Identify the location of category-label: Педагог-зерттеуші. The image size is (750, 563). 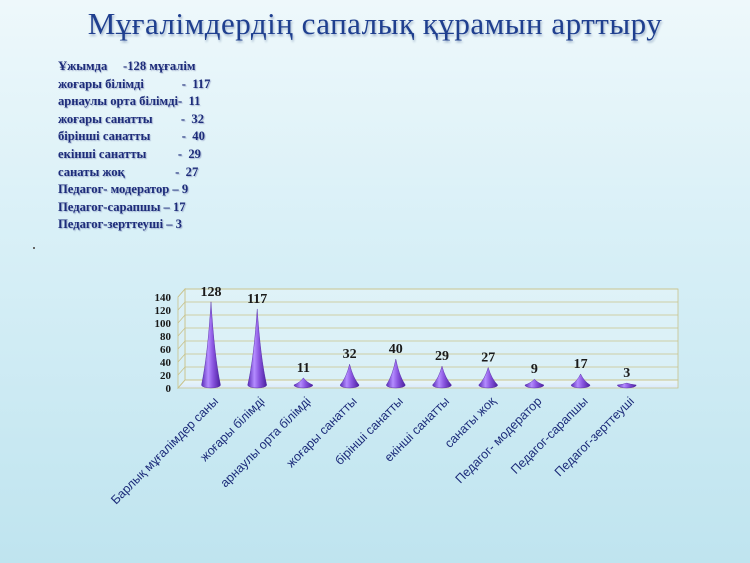
(594, 436).